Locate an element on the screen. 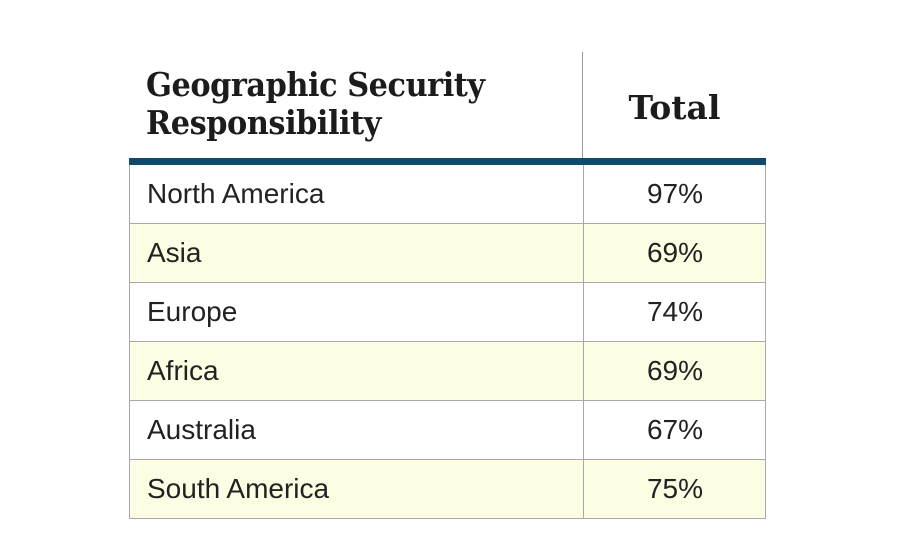 This screenshot has width=900, height=550. header-geographic-security-responsibility: Geographic Security Responsibility is located at coordinates (315, 103).